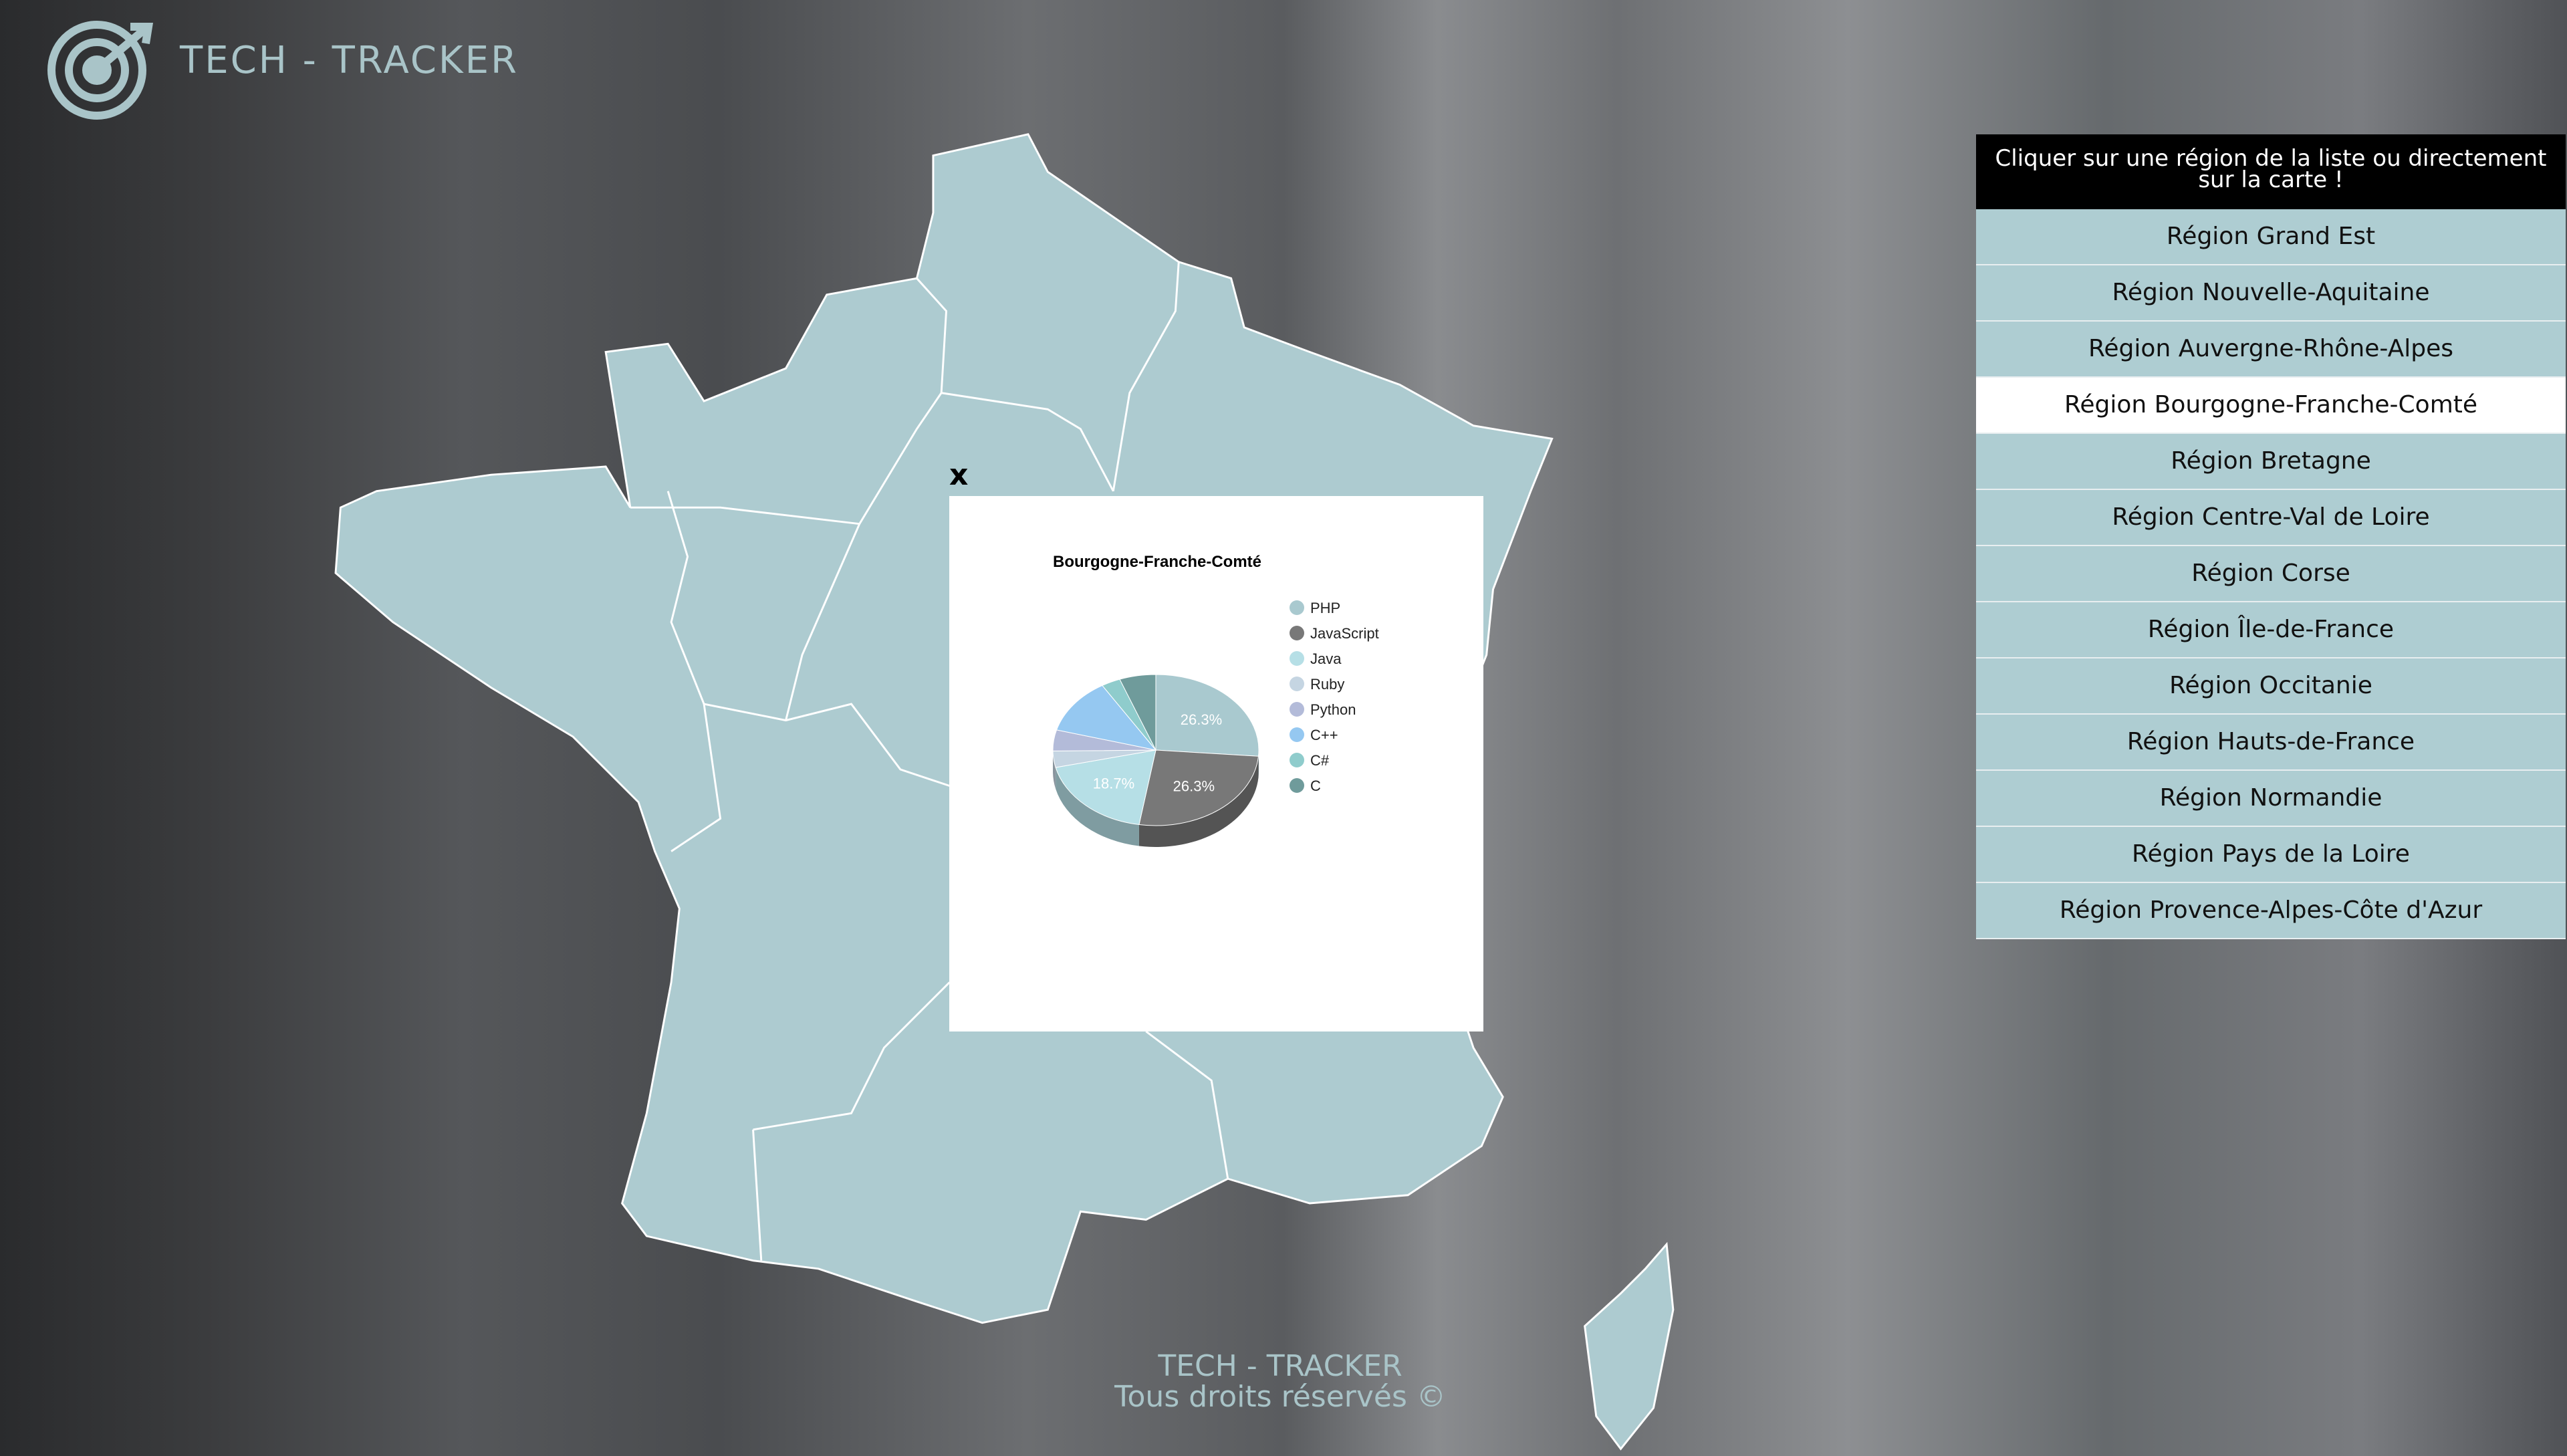 The height and width of the screenshot is (1456, 2567). What do you see at coordinates (1344, 633) in the screenshot?
I see `legend-label: JavaScript` at bounding box center [1344, 633].